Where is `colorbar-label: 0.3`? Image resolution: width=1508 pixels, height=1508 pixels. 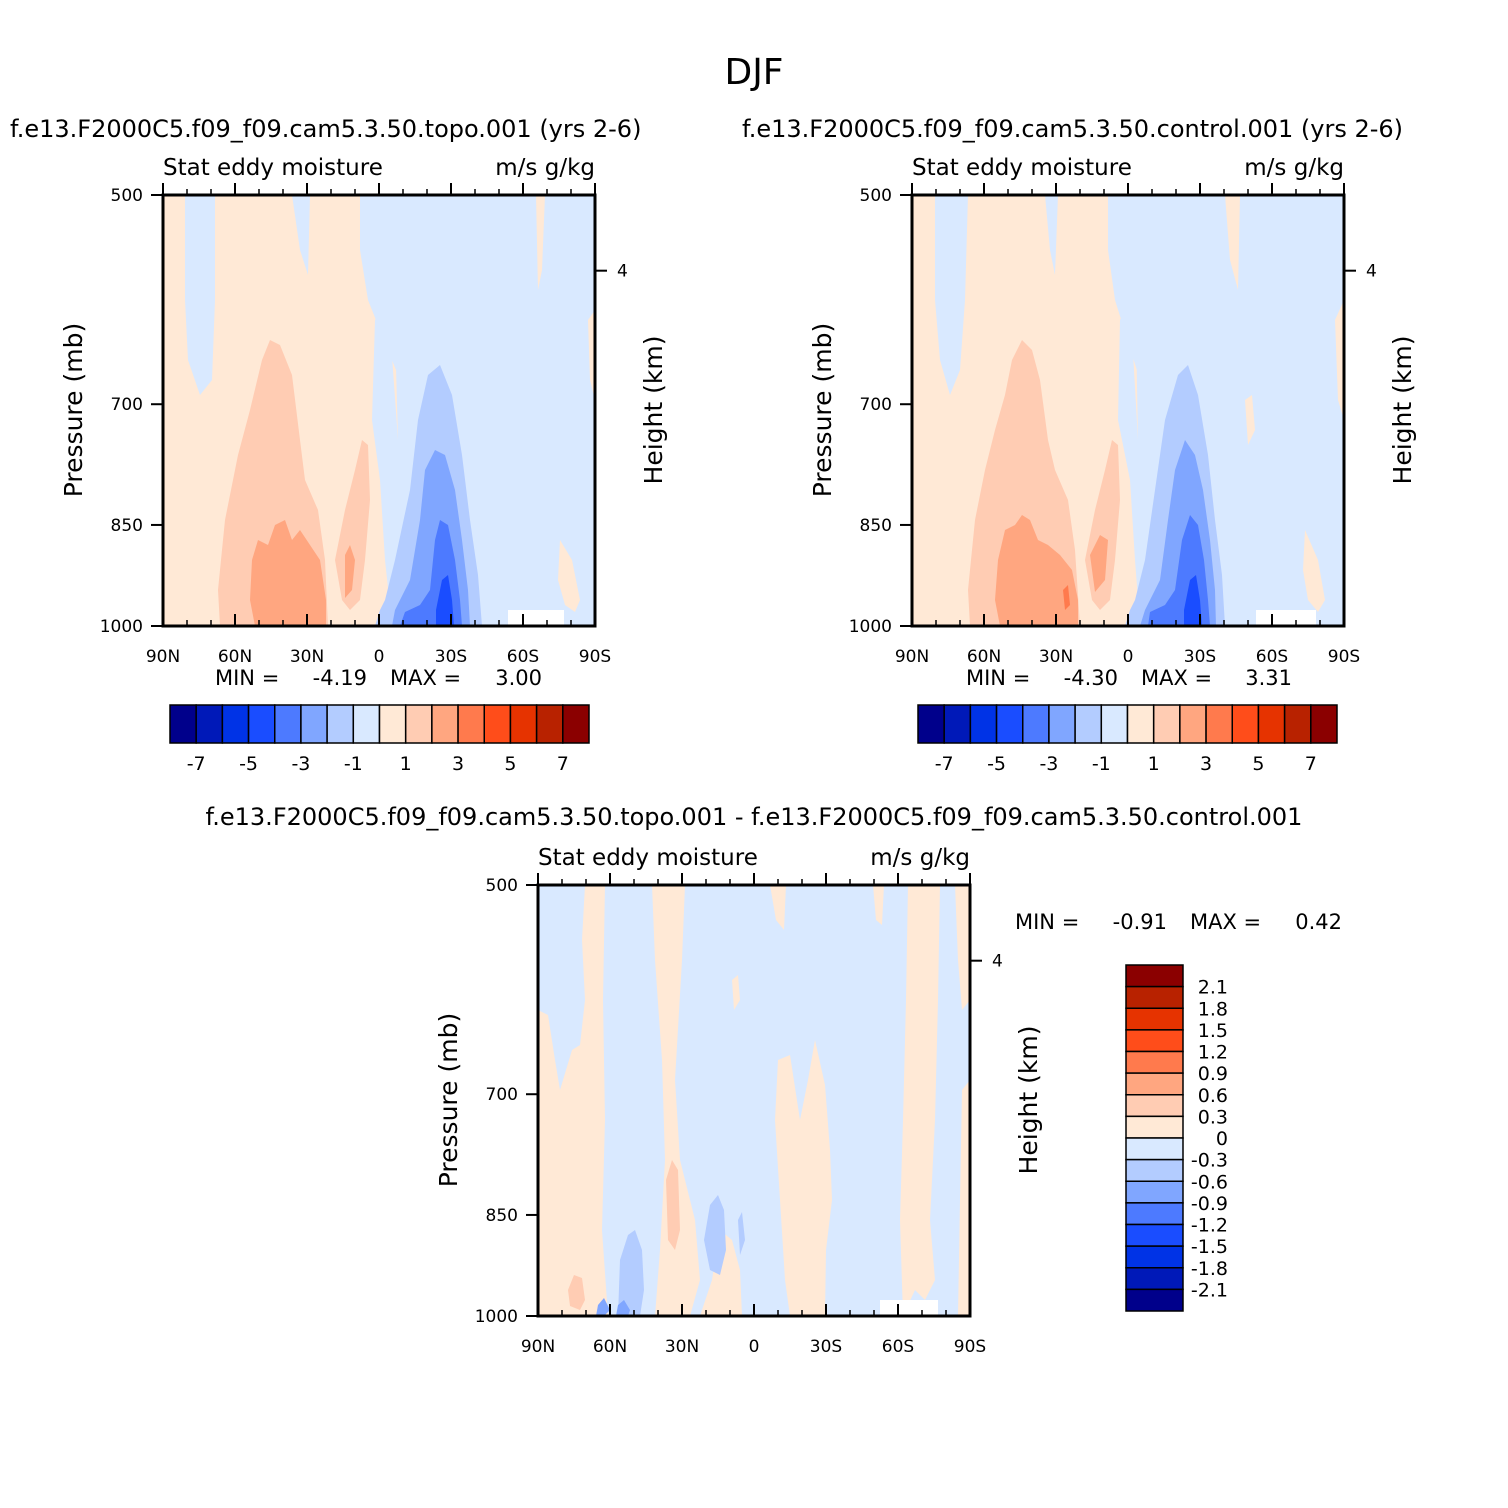
colorbar-label: 0.3 is located at coordinates (1213, 1117).